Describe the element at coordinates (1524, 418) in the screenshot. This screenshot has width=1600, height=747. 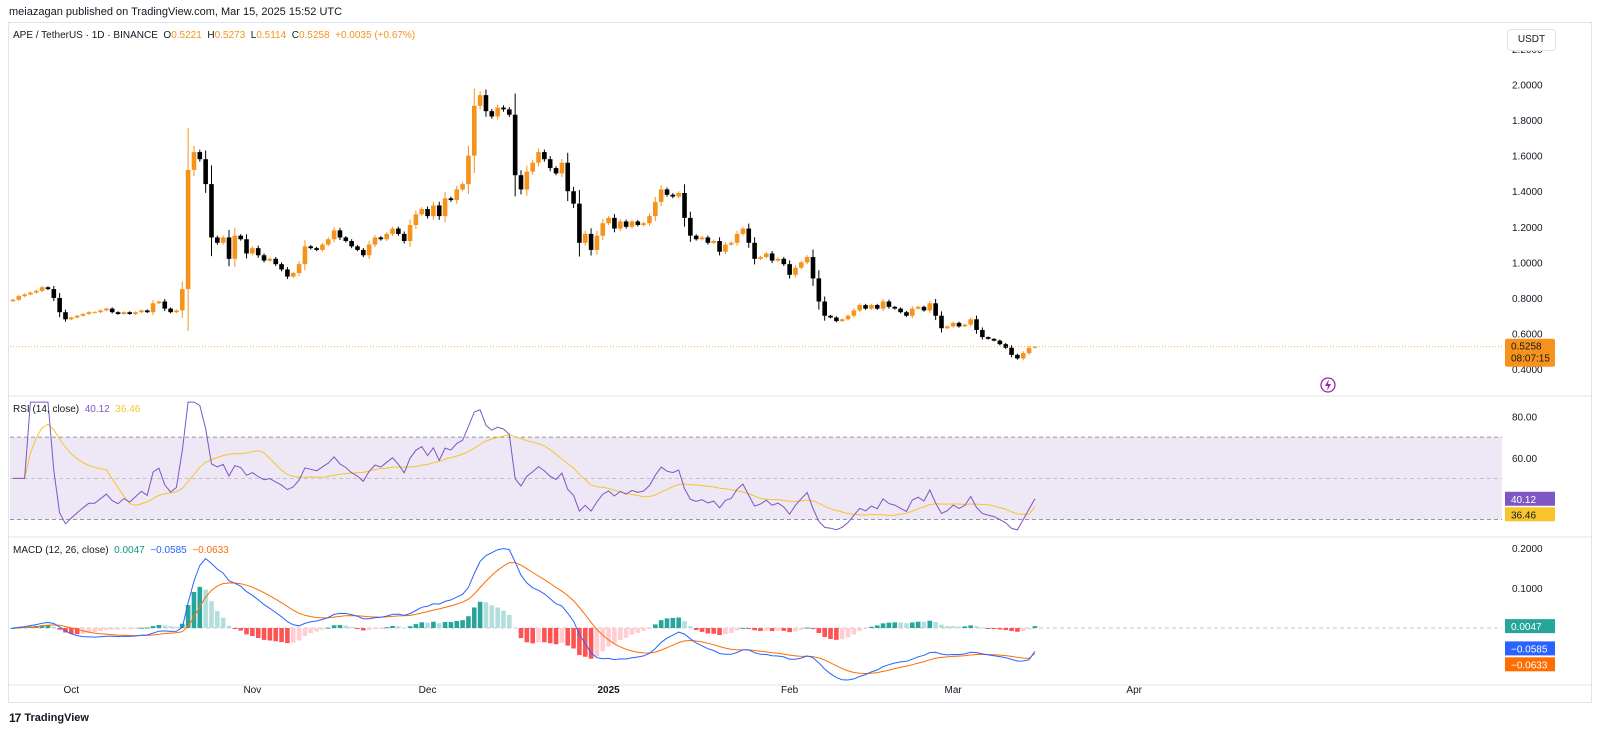
I see `rsi-axis-tick-label: 80.00` at that location.